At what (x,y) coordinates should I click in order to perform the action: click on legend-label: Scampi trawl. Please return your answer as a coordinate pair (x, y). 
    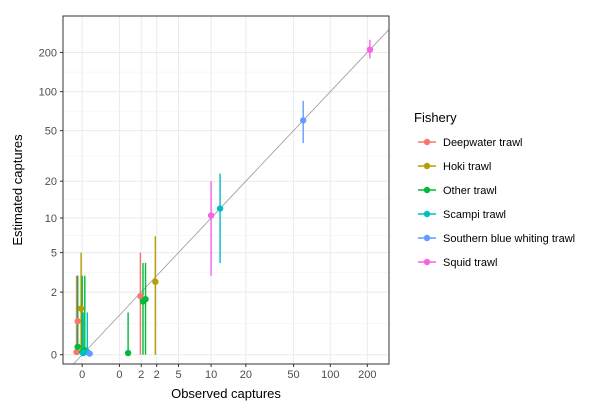
    Looking at the image, I should click on (474, 215).